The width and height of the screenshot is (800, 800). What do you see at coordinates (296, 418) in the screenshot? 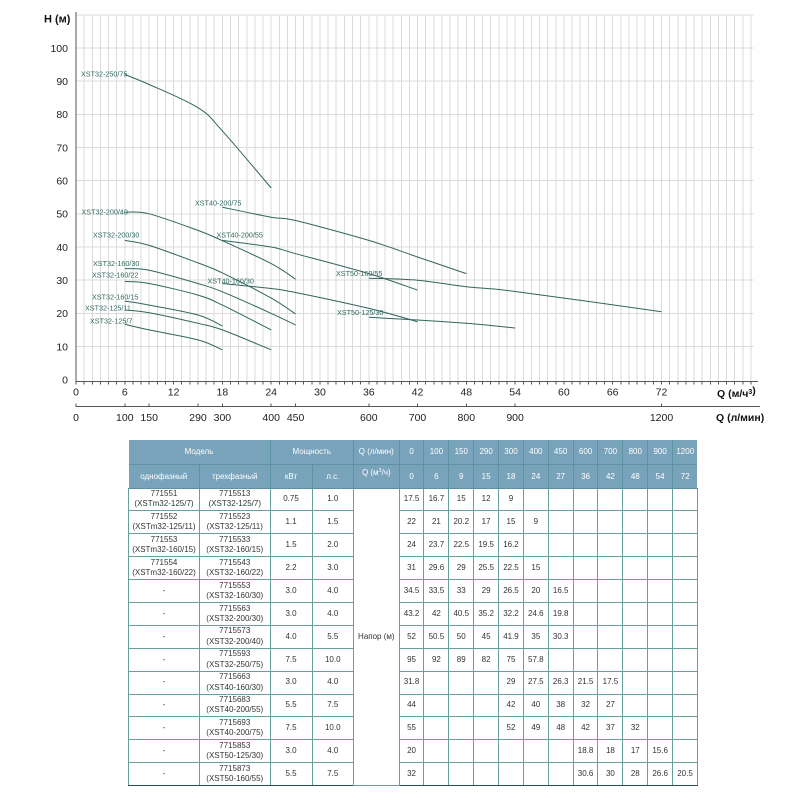
I see `svg-text: 450` at bounding box center [296, 418].